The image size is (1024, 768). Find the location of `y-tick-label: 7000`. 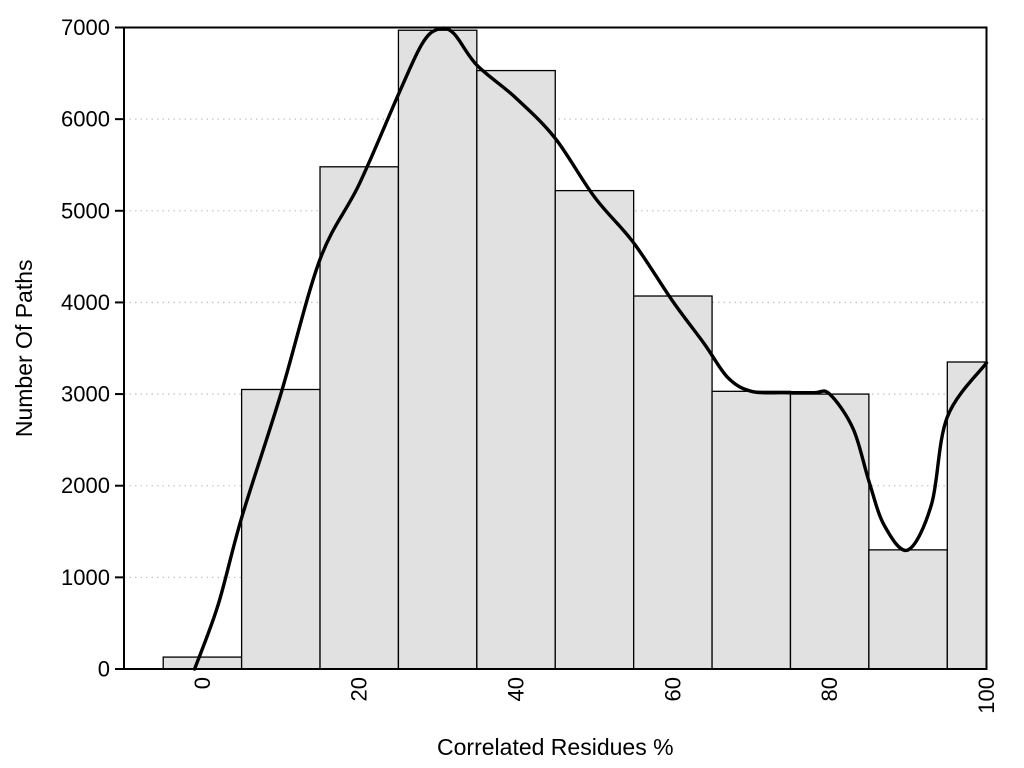

y-tick-label: 7000 is located at coordinates (85, 27).